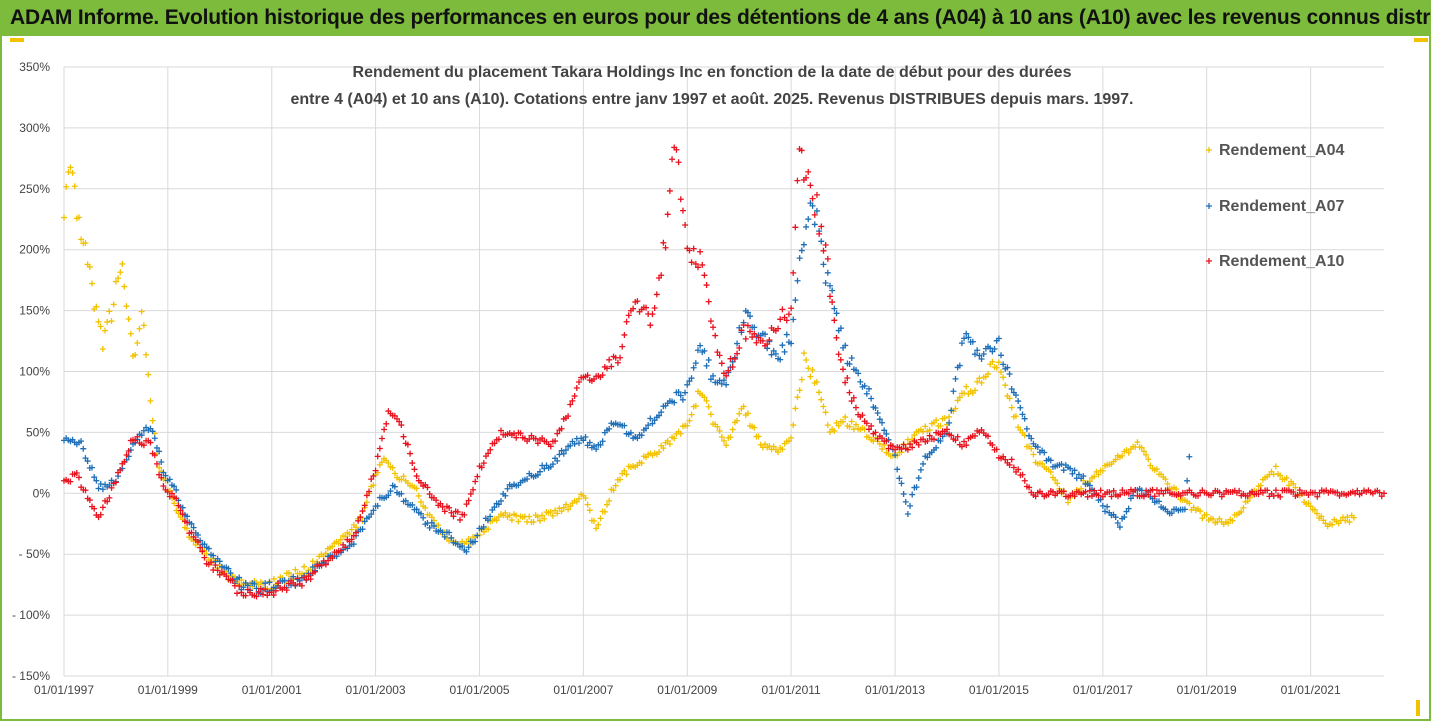 This screenshot has width=1431, height=721. I want to click on legend-item: Rendement_A07, so click(1275, 206).